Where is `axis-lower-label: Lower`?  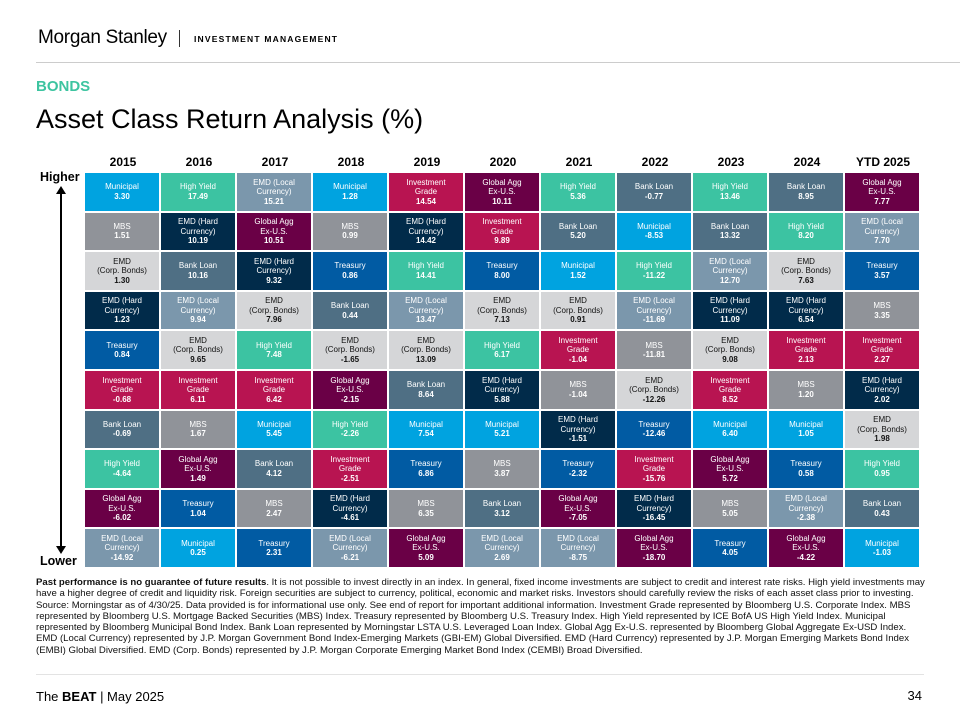 axis-lower-label: Lower is located at coordinates (58, 561).